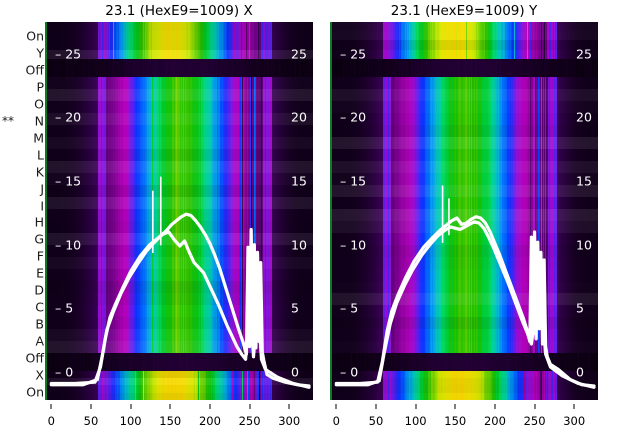  What do you see at coordinates (42, 206) in the screenshot?
I see `category-label-left-i-10: I` at bounding box center [42, 206].